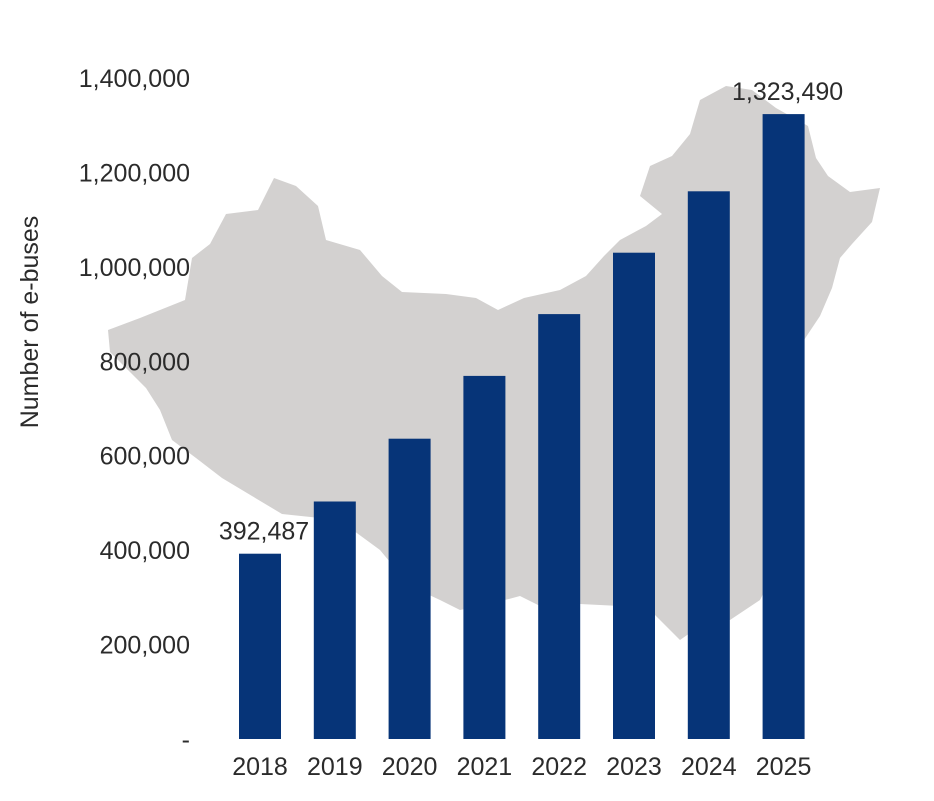  Describe the element at coordinates (145, 646) in the screenshot. I see `y-tick-label: 200,000` at that location.